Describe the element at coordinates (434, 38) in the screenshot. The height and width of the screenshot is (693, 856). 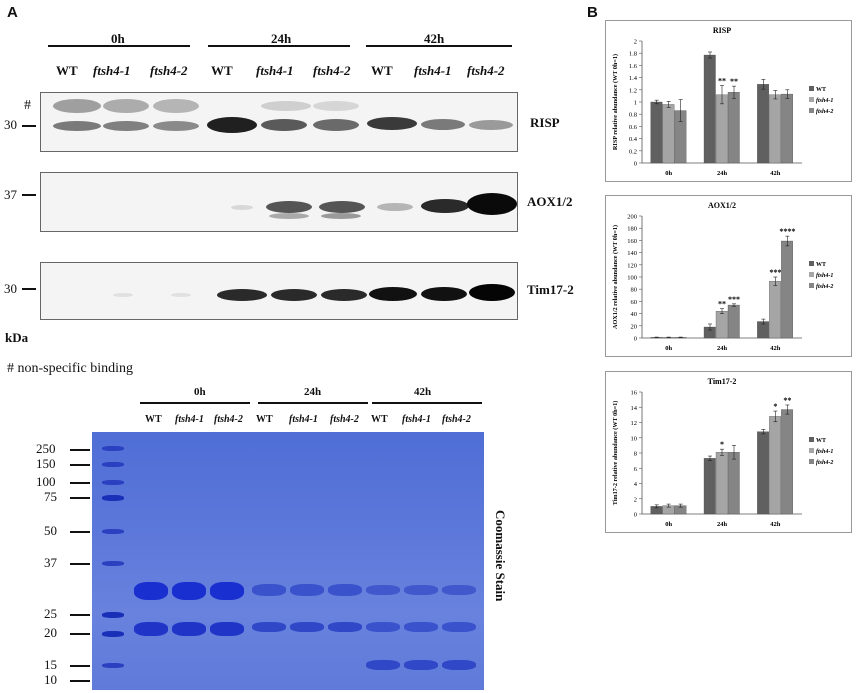
I see `group-label-42h: 42h` at that location.